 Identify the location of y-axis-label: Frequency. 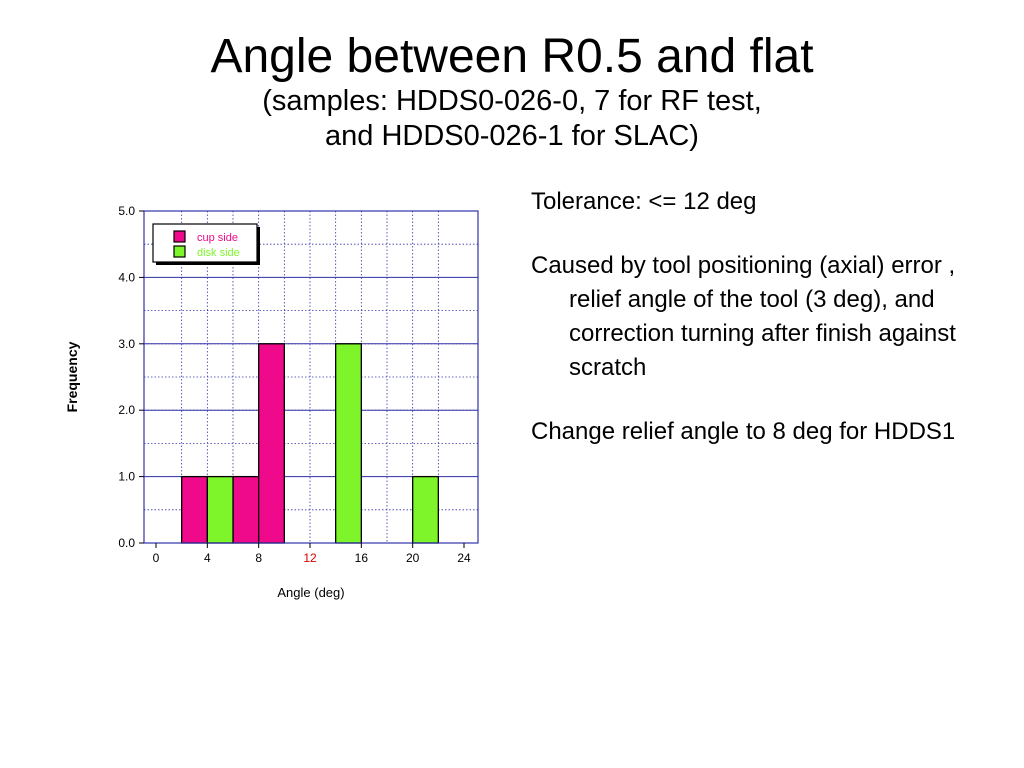
(72, 376).